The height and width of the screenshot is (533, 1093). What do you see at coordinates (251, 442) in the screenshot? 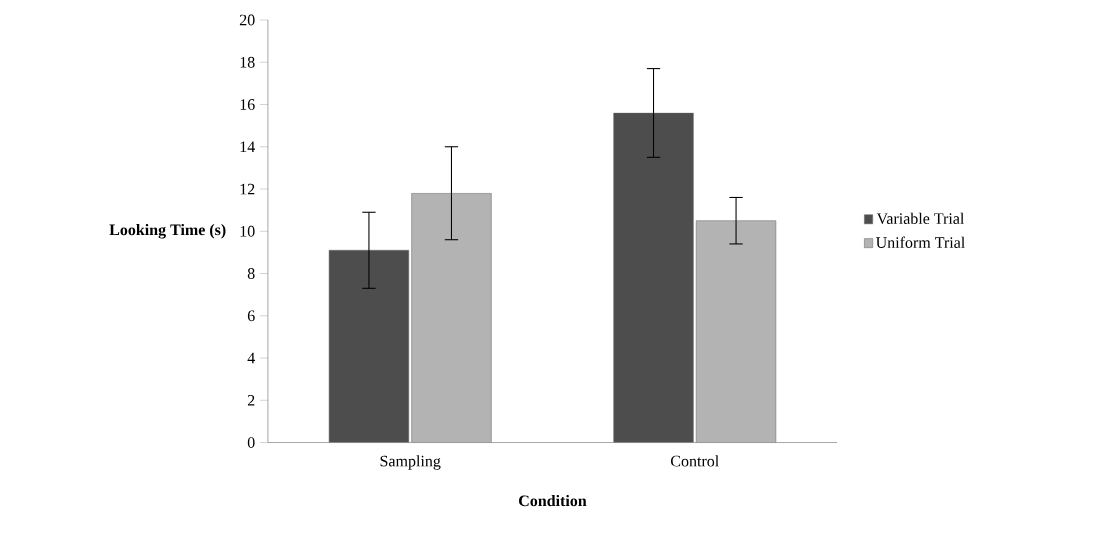
I see `y-tick-label: 0` at bounding box center [251, 442].